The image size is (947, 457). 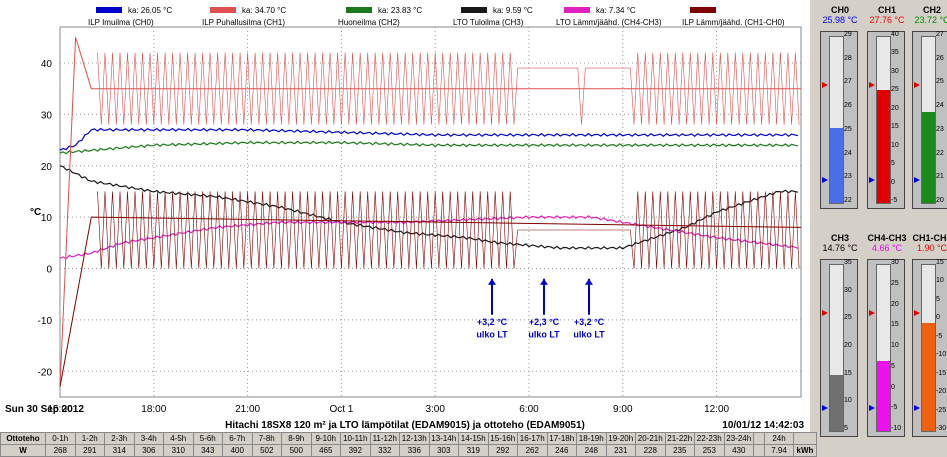 What do you see at coordinates (941, 428) in the screenshot?
I see `gauge-tick-label: -30` at bounding box center [941, 428].